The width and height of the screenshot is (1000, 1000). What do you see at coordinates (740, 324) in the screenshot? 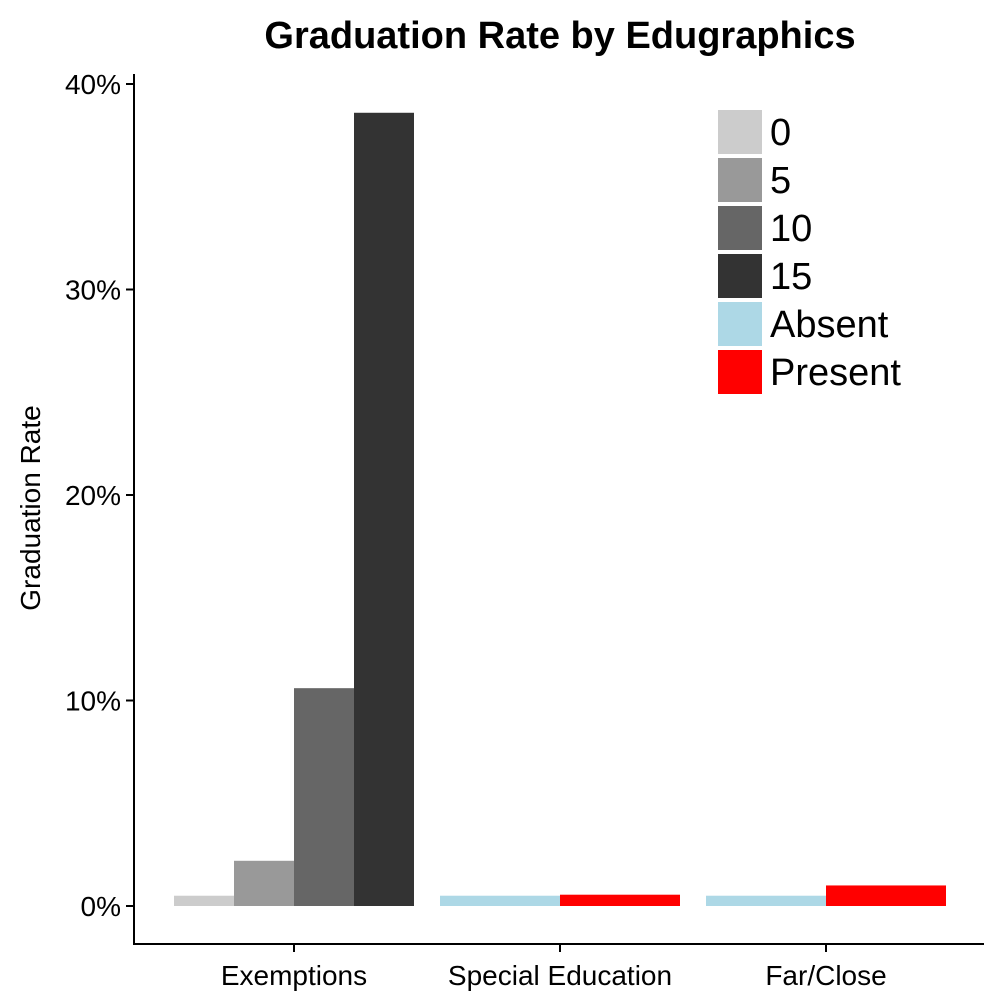
I see `legend-swatch-absent` at bounding box center [740, 324].